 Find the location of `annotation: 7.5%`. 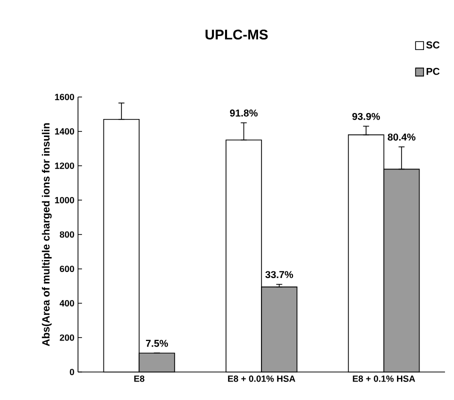

annotation: 7.5% is located at coordinates (157, 343).